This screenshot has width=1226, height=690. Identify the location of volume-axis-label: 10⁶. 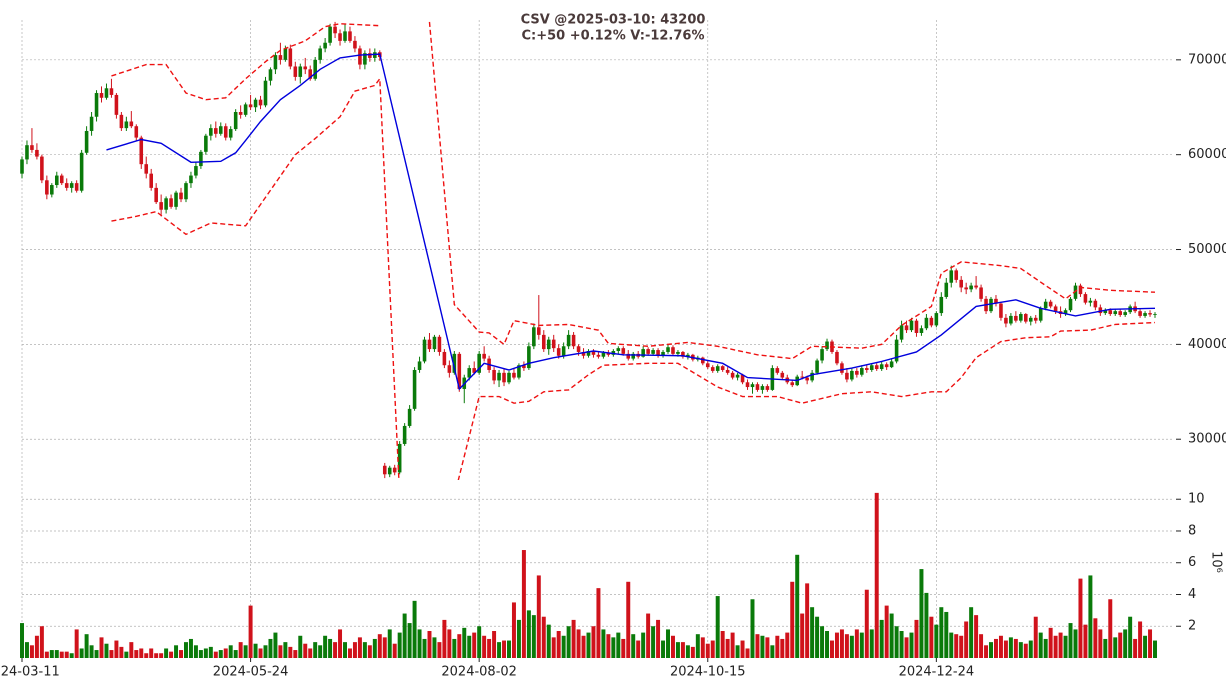
(1216, 562).